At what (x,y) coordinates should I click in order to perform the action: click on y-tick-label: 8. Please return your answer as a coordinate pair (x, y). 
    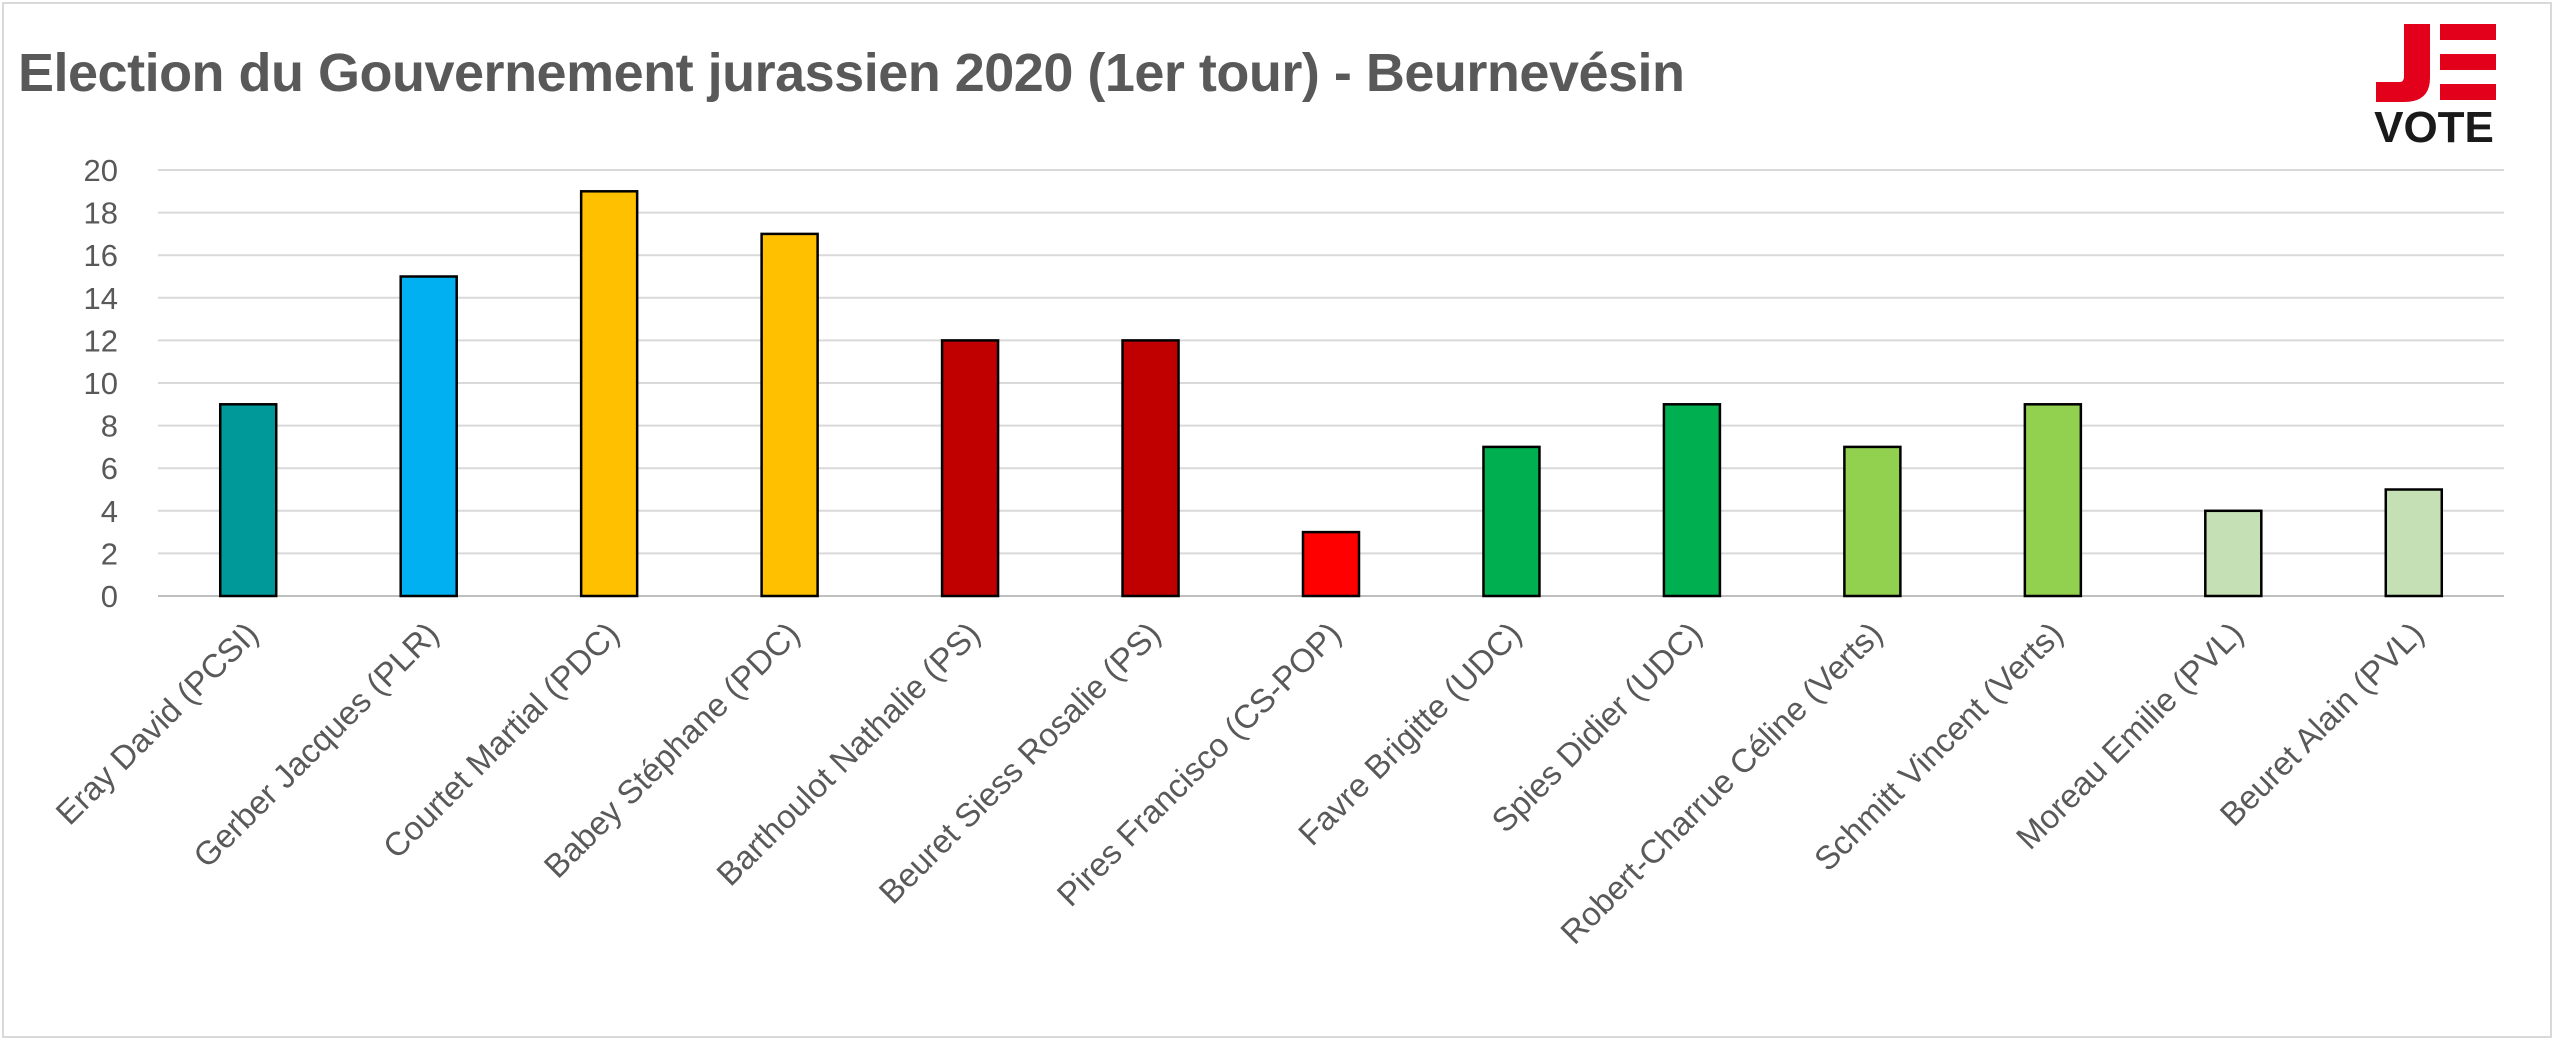
    Looking at the image, I should click on (109, 426).